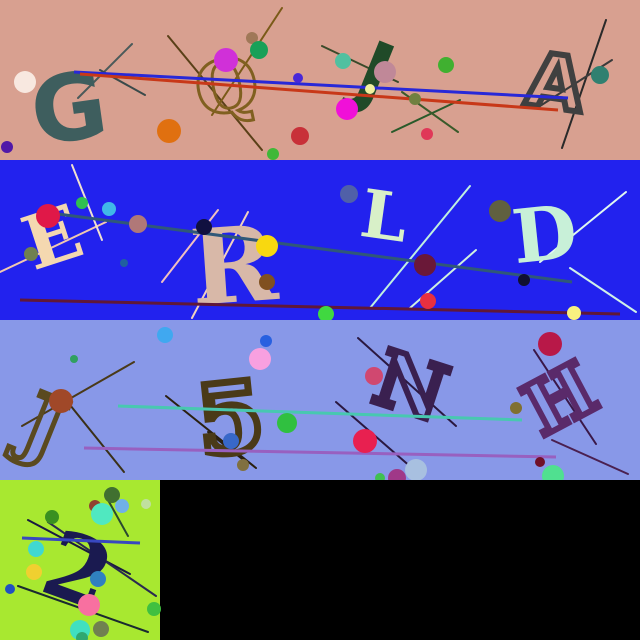 The height and width of the screenshot is (640, 640). I want to click on row-4-strike-blue, so click(81, 540).